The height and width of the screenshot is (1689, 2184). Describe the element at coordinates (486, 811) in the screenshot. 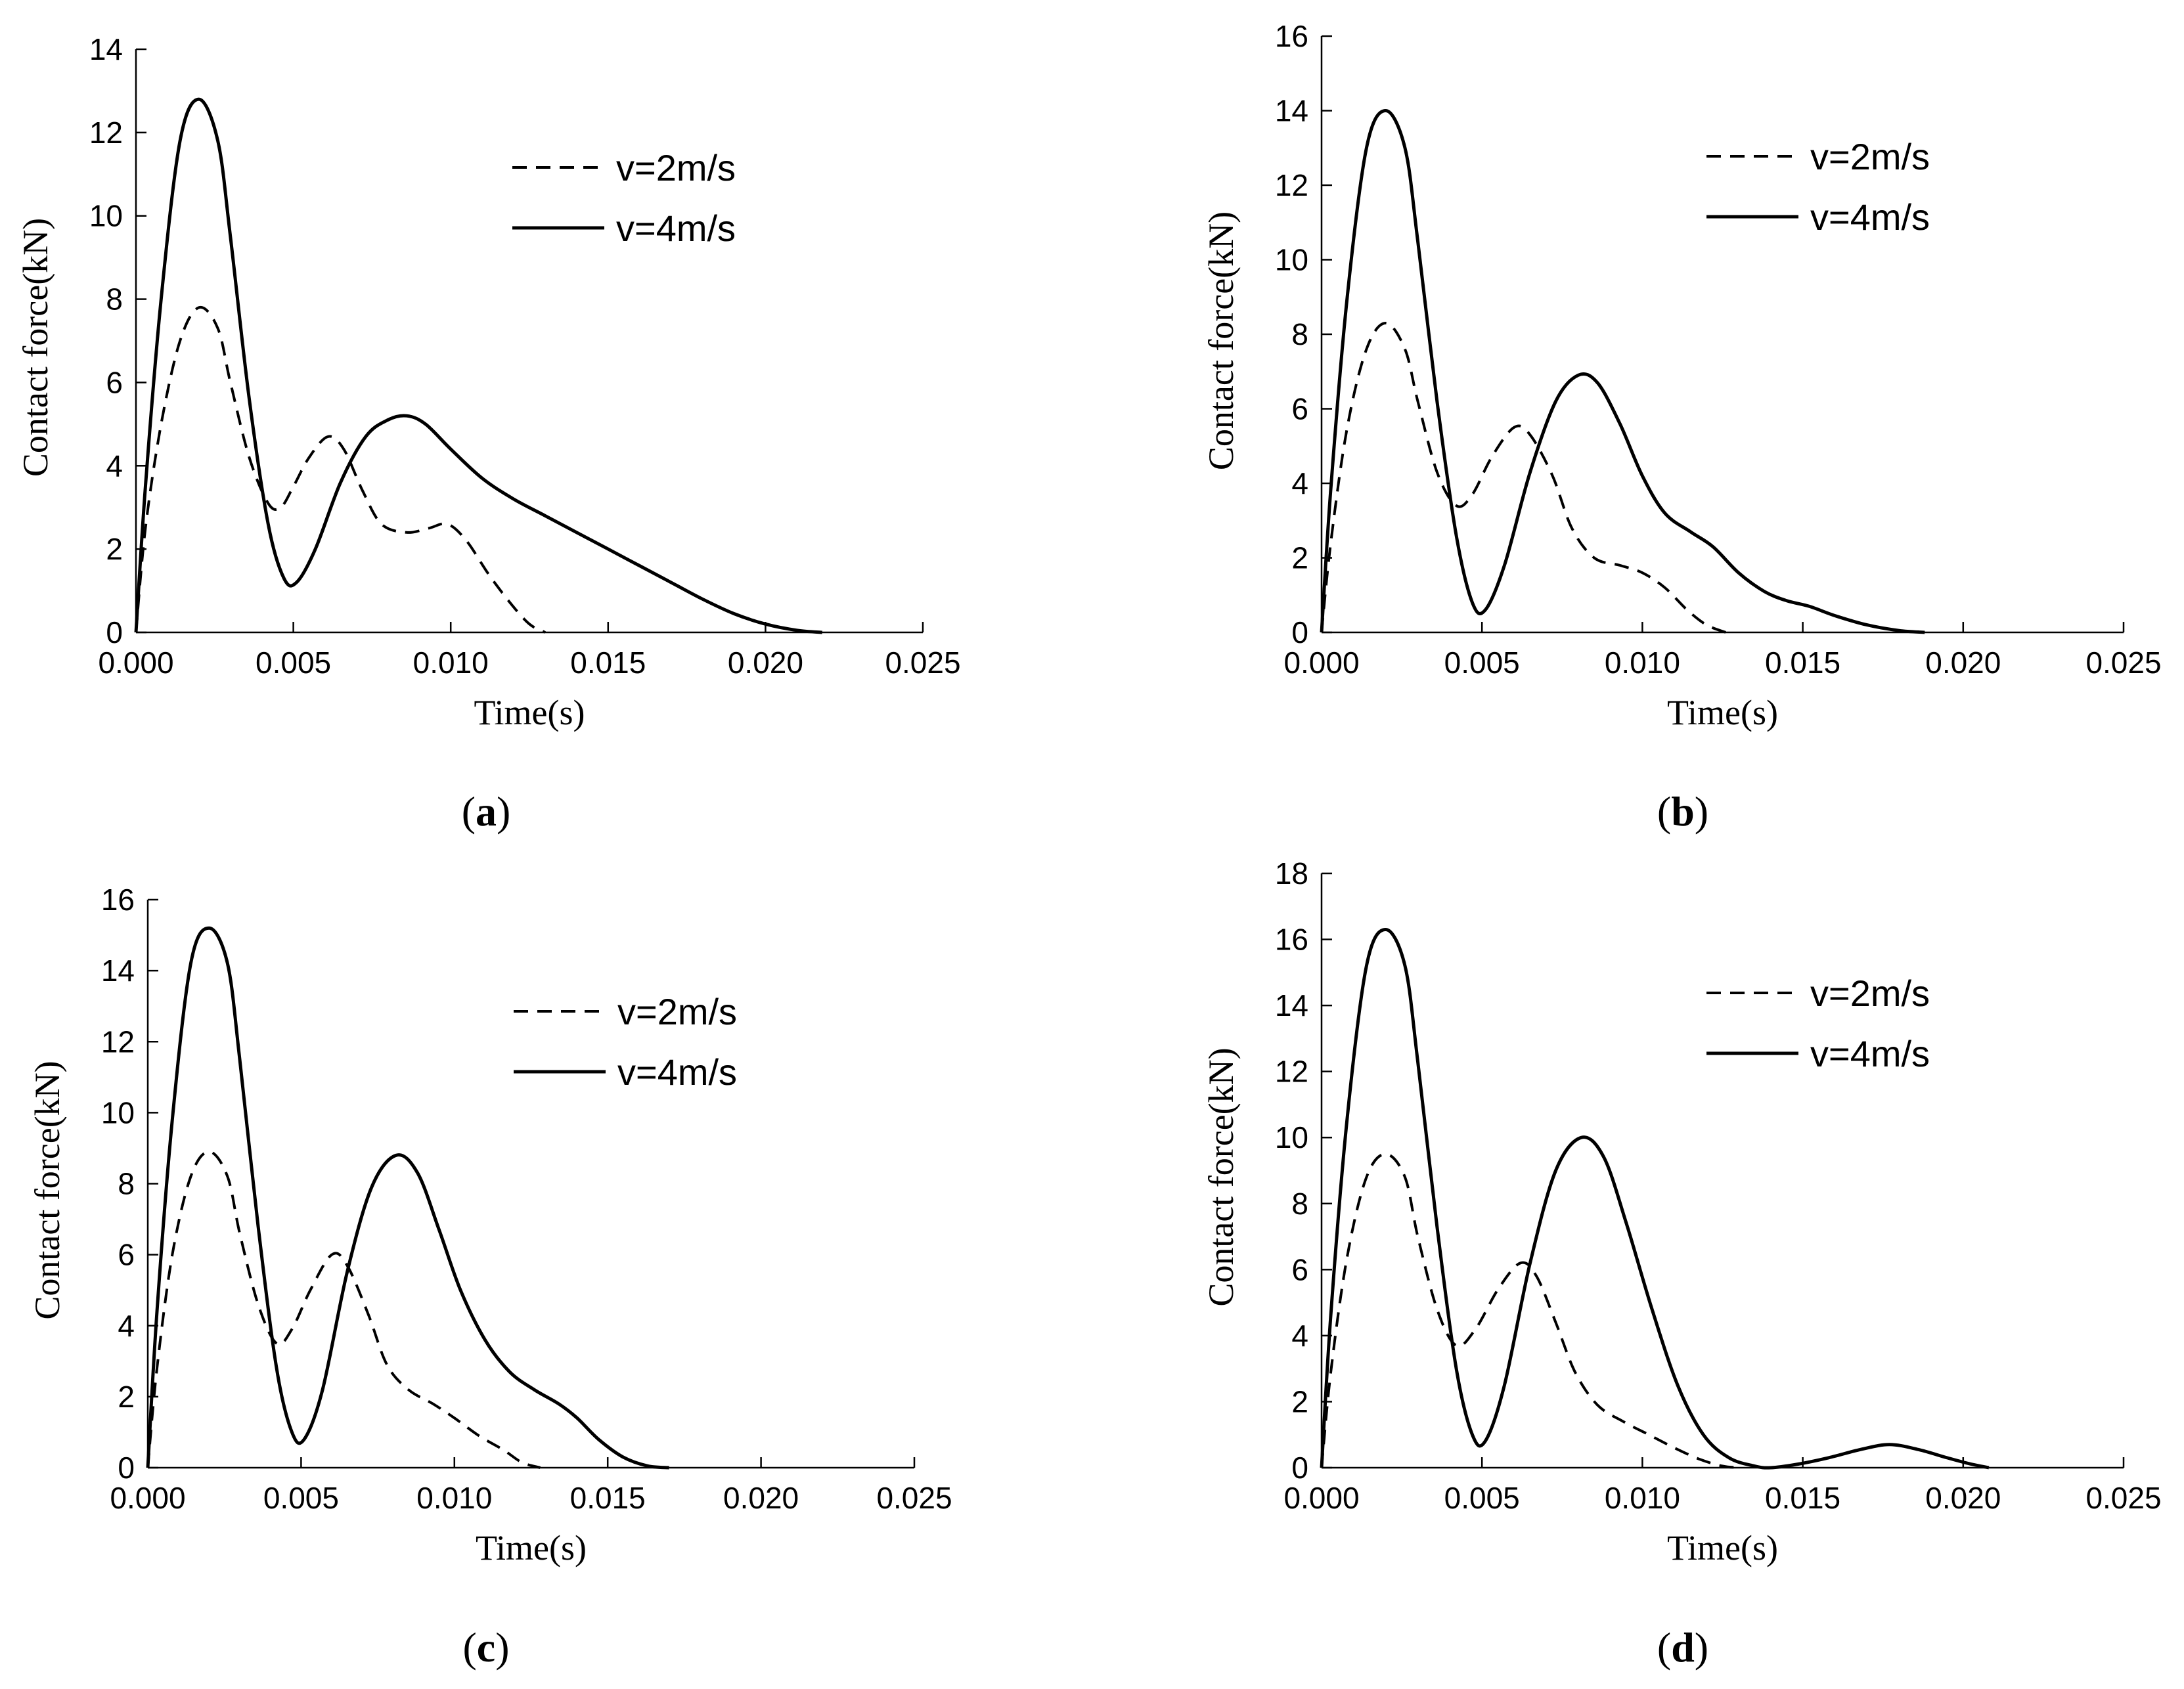

I see `panel-label: (a)` at that location.